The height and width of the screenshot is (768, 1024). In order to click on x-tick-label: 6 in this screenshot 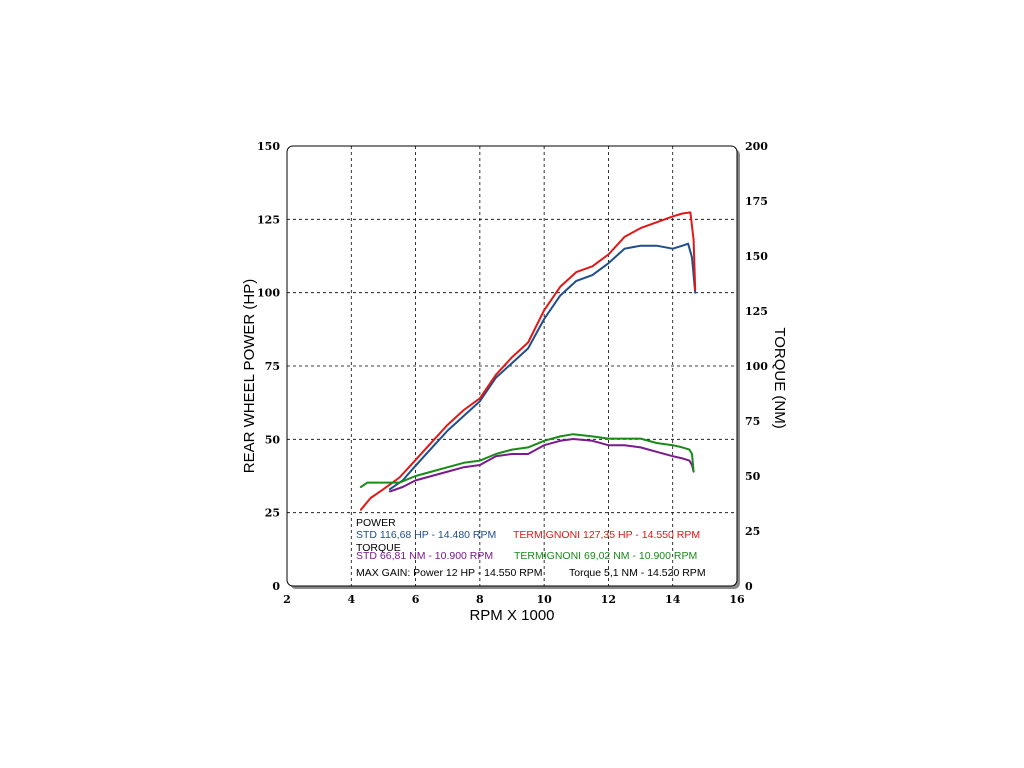, I will do `click(416, 599)`.